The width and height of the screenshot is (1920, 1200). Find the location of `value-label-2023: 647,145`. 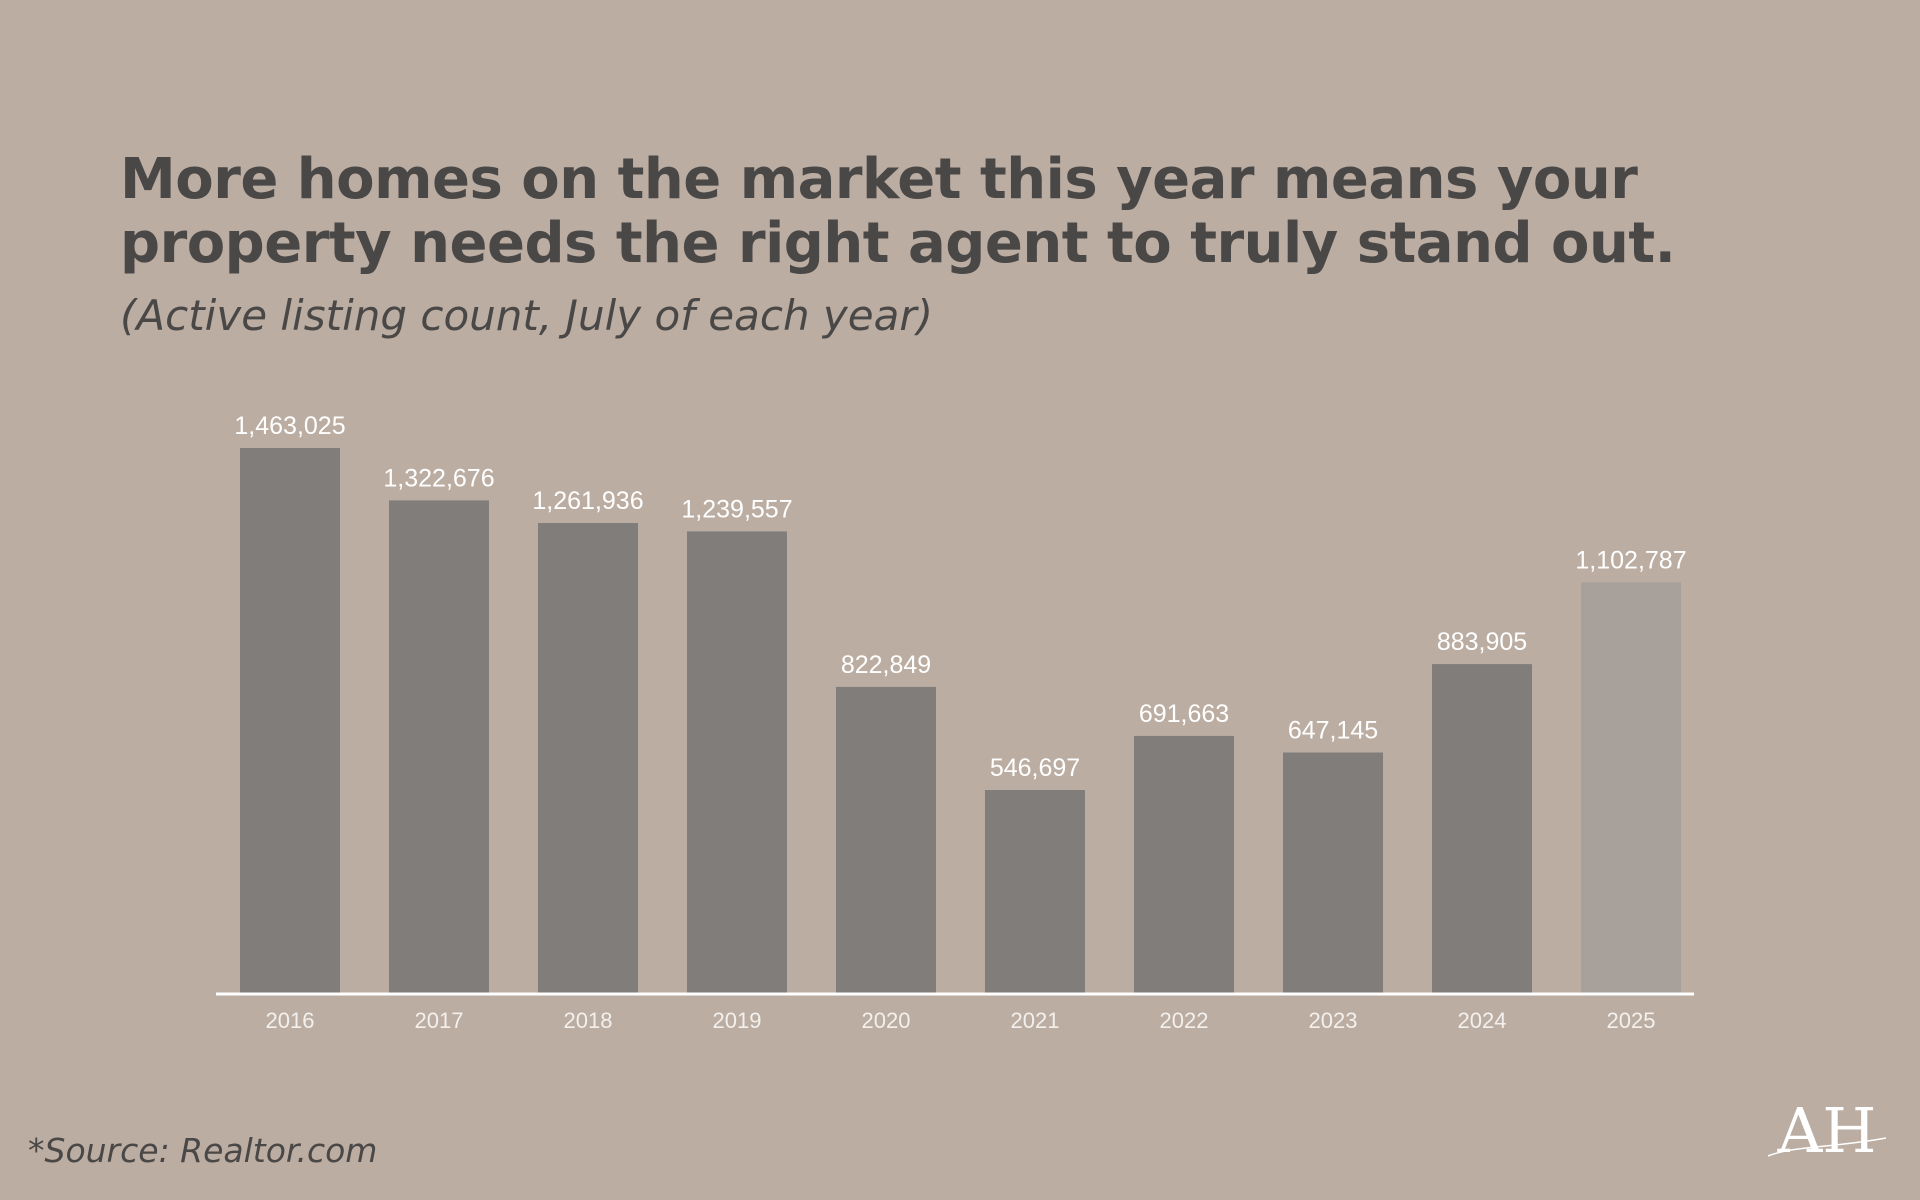

value-label-2023: 647,145 is located at coordinates (1333, 731).